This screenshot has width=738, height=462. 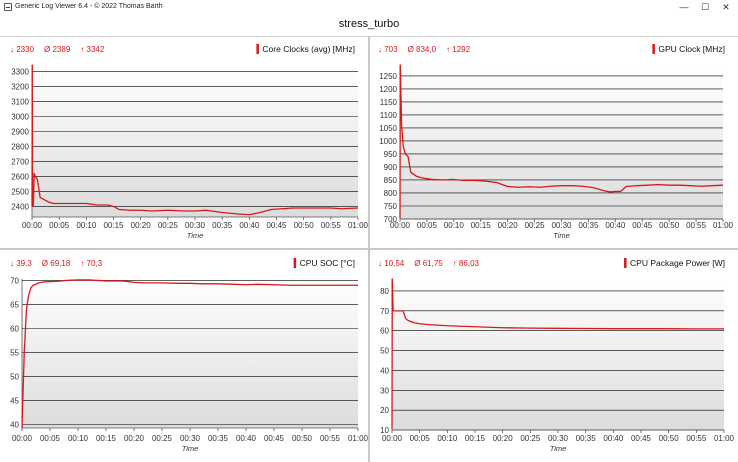 What do you see at coordinates (369, 24) in the screenshot?
I see `page-title: stress_turbo` at bounding box center [369, 24].